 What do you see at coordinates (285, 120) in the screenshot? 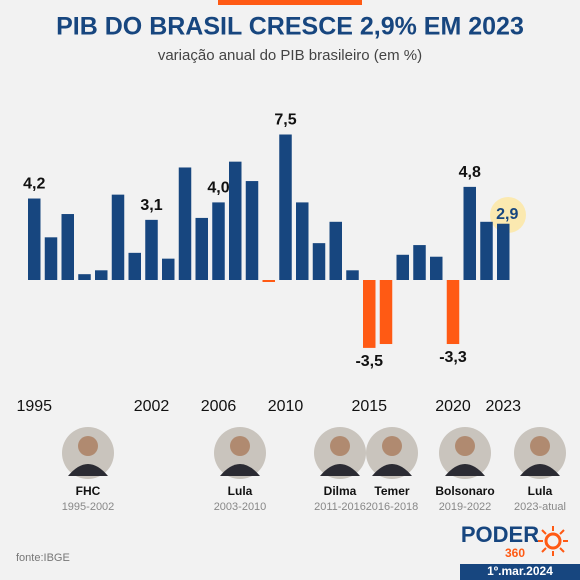
I see `value-label: 7,5` at bounding box center [285, 120].